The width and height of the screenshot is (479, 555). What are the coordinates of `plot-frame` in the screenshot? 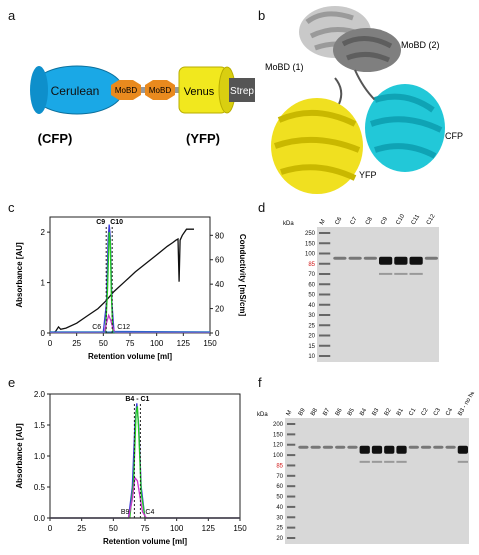 It's located at (145, 456).